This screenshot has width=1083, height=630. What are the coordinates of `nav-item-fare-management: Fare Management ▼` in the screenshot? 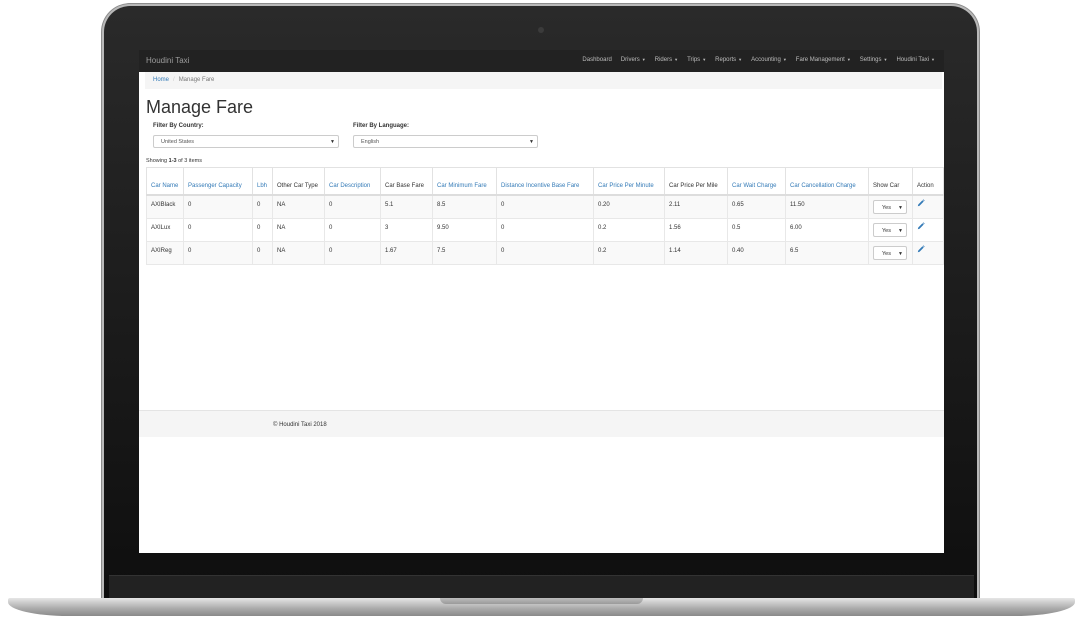 It's located at (823, 60).